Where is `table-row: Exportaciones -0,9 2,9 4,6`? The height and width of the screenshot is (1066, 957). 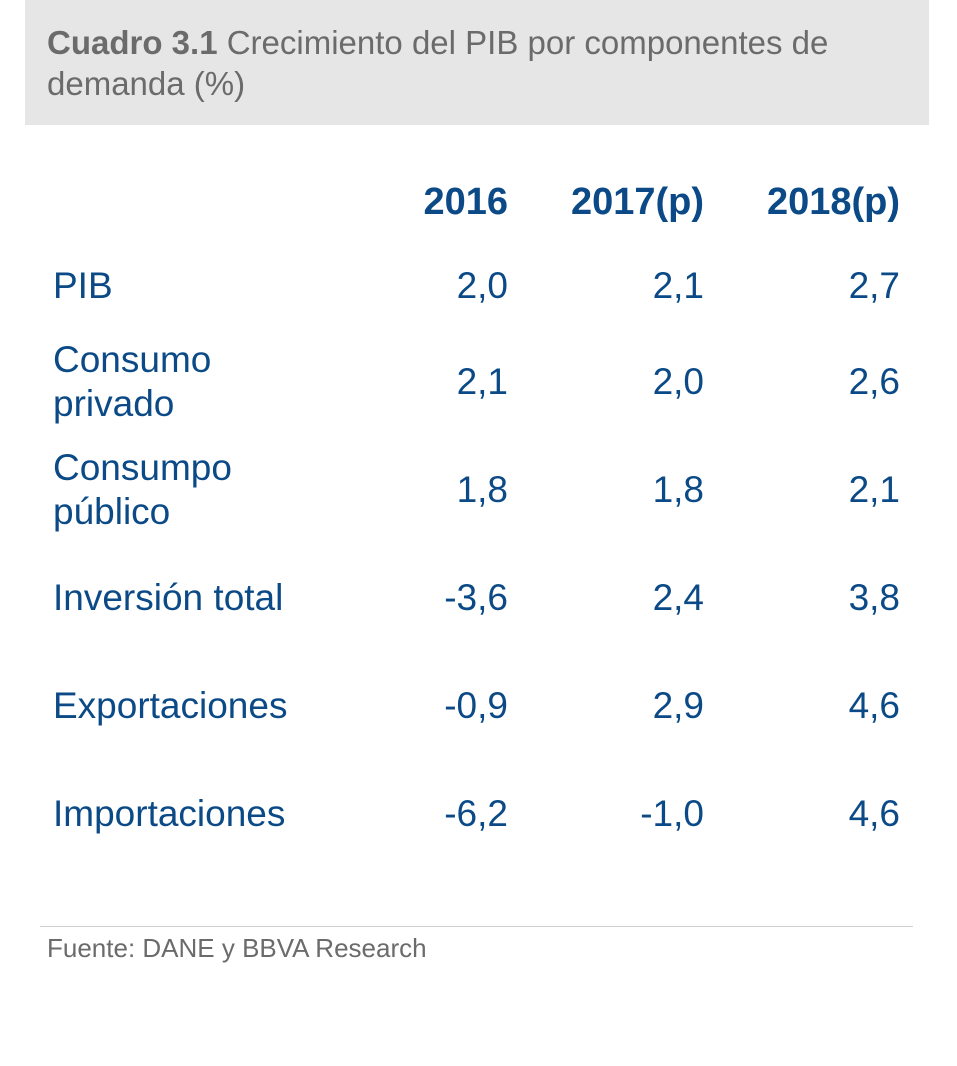 table-row: Exportaciones -0,9 2,9 4,6 is located at coordinates (472, 706).